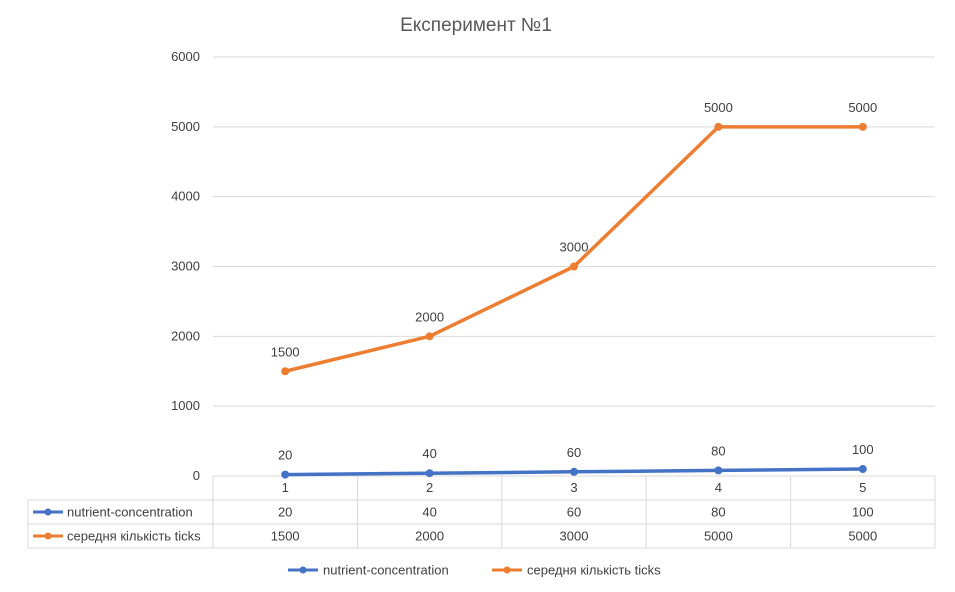  I want to click on data-label: 1500, so click(285, 351).